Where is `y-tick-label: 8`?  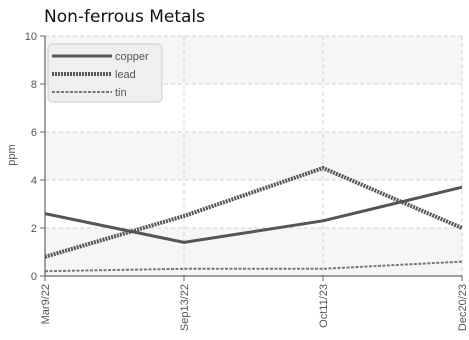 y-tick-label: 8 is located at coordinates (34, 85).